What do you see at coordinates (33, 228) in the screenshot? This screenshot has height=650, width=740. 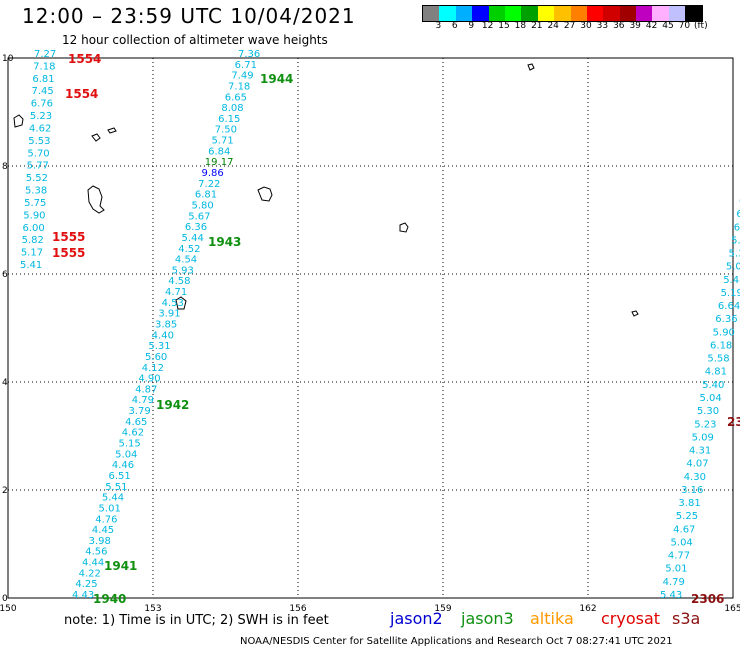 I see `wave-height-value: 6.00` at bounding box center [33, 228].